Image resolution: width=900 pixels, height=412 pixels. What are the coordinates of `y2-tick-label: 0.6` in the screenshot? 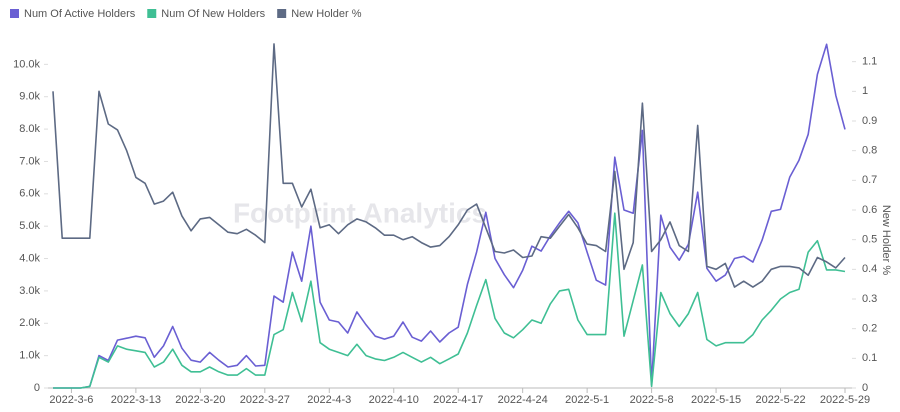 It's located at (869, 210).